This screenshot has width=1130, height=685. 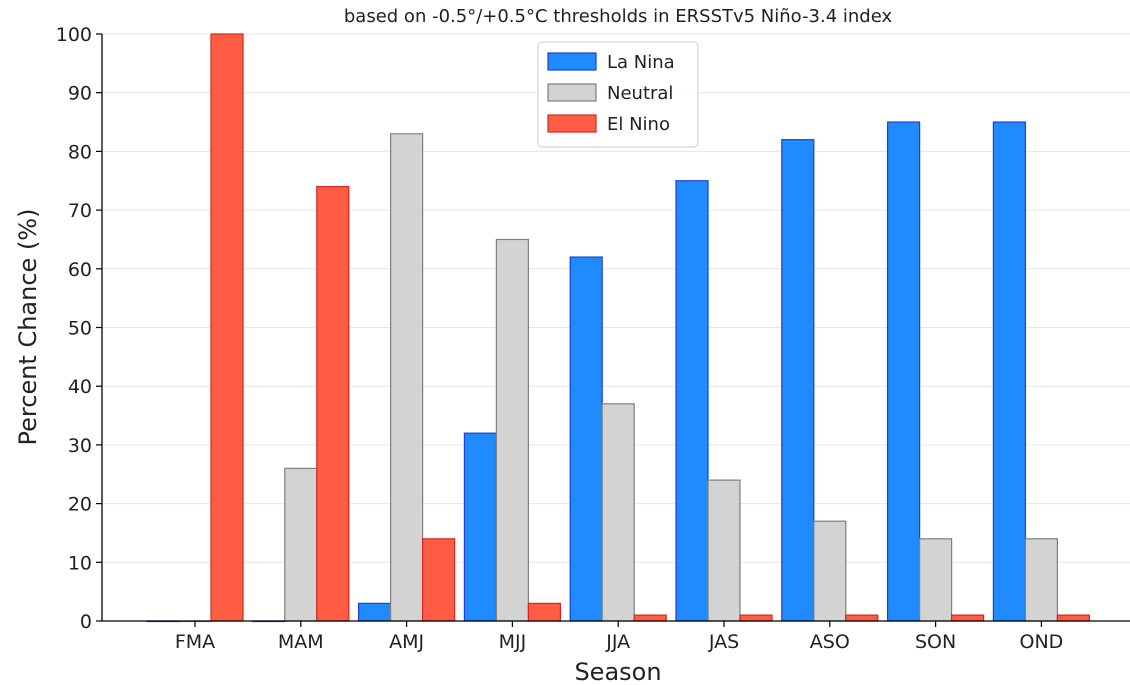 What do you see at coordinates (1073, 618) in the screenshot?
I see `bar-el-nino-ond` at bounding box center [1073, 618].